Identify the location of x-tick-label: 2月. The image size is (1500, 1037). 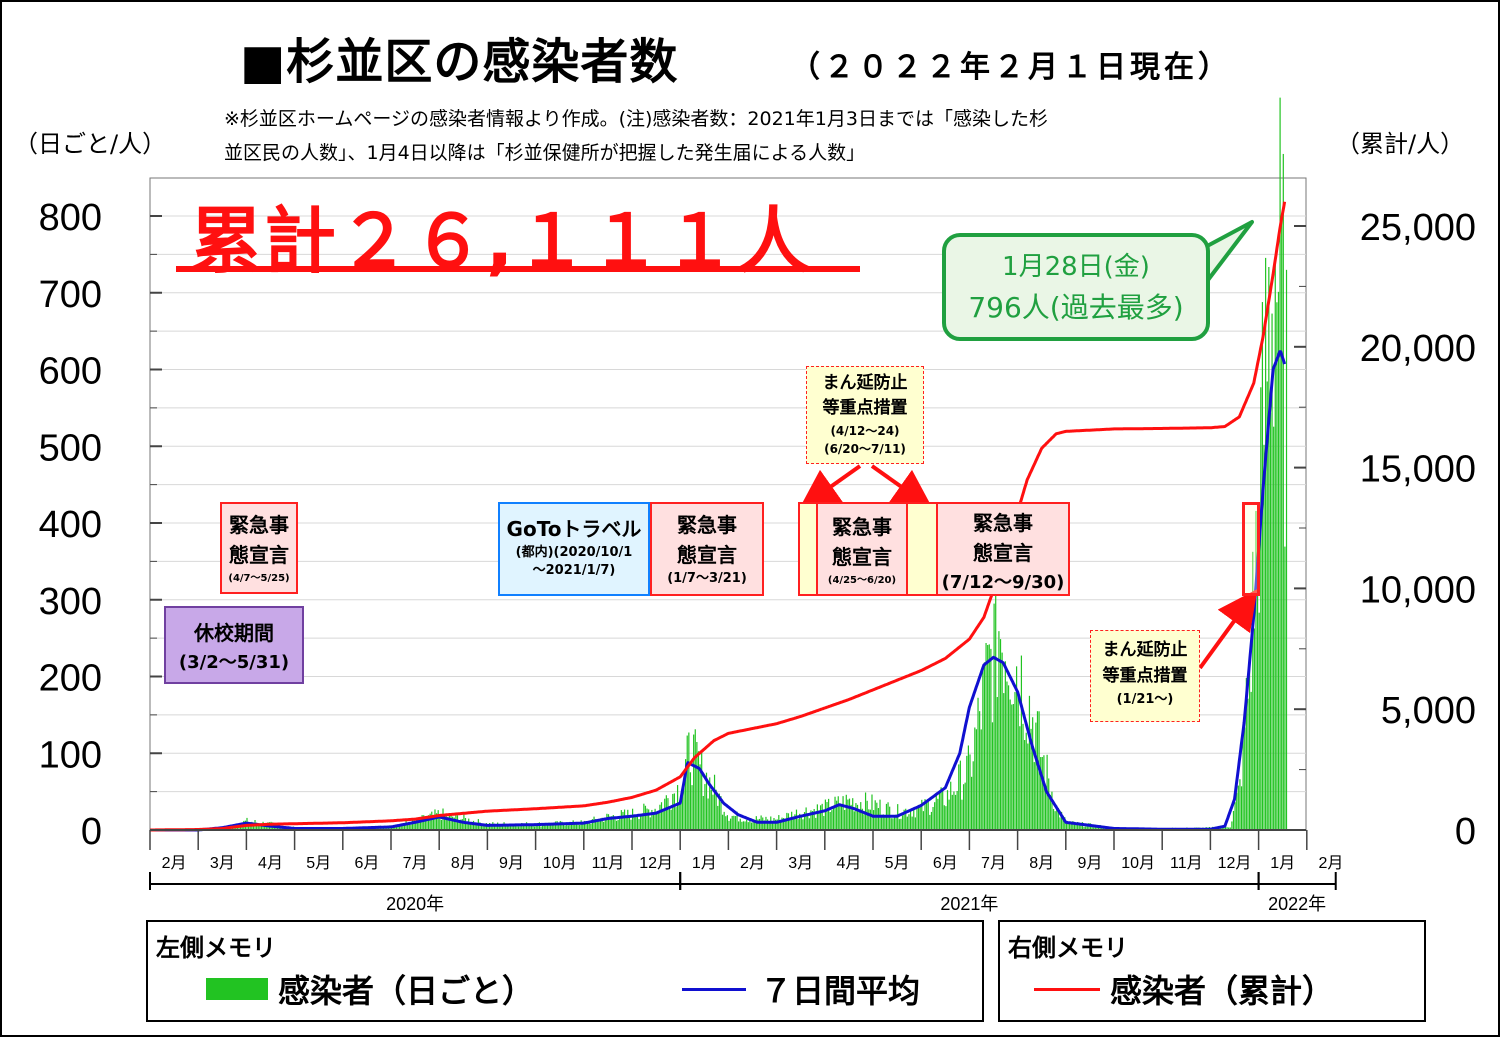
(1330, 863).